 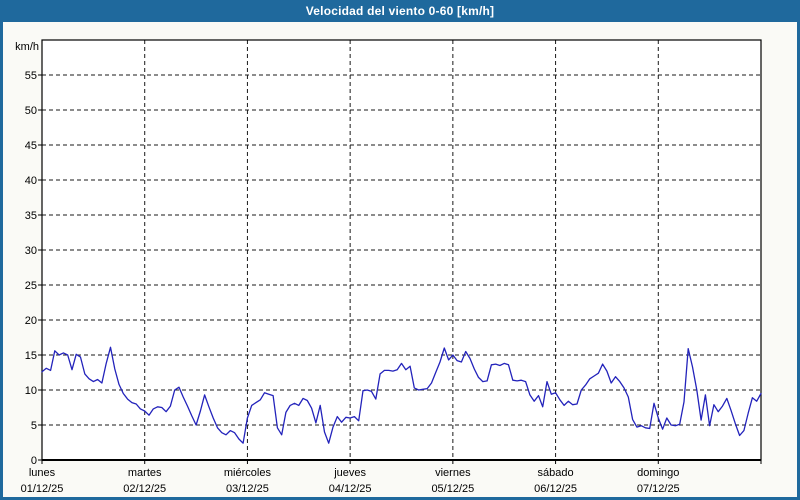 What do you see at coordinates (31, 216) in the screenshot?
I see `y-tick-label: 35` at bounding box center [31, 216].